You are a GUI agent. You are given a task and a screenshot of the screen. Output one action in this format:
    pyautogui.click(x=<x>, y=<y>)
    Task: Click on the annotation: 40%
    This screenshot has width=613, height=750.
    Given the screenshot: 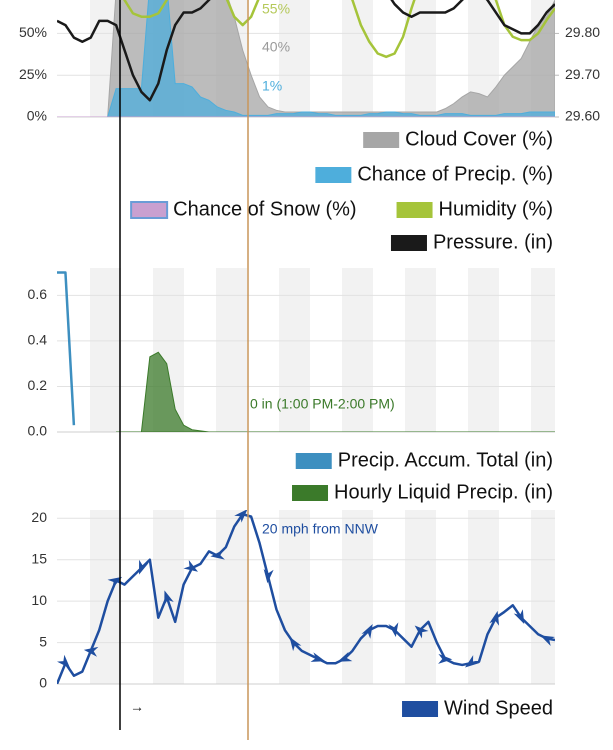 What is the action you would take?
    pyautogui.click(x=276, y=47)
    